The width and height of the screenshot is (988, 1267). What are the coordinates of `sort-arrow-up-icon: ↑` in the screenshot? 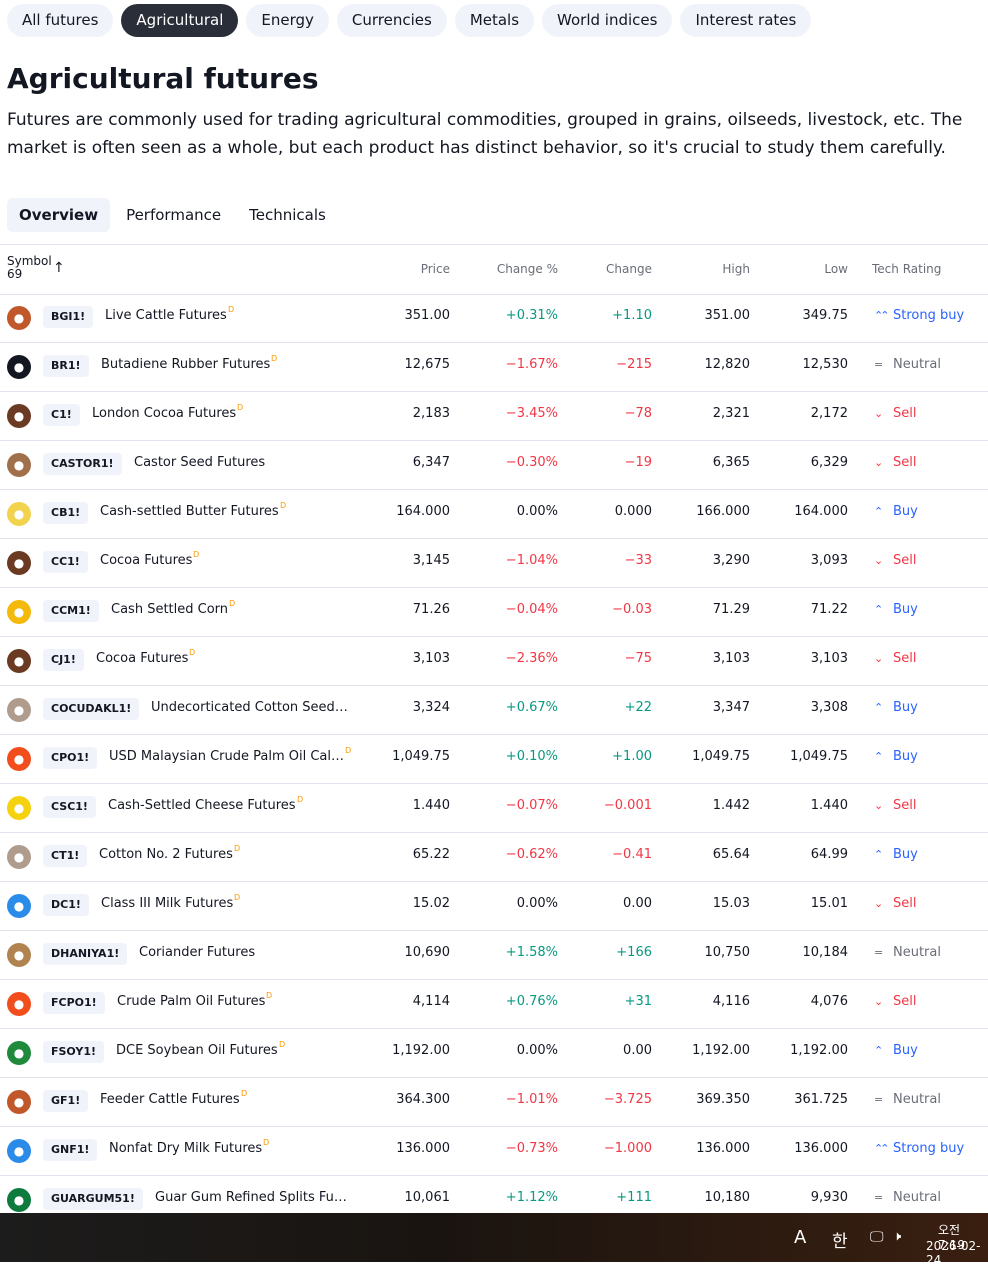 It's located at (59, 268).